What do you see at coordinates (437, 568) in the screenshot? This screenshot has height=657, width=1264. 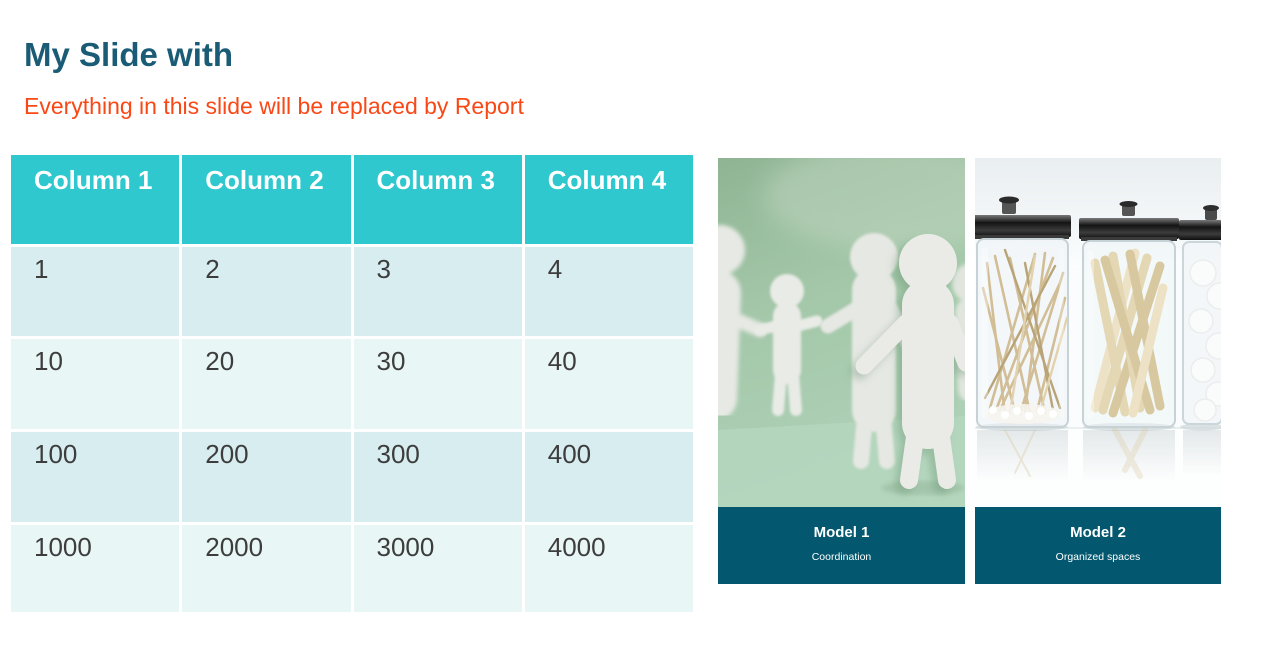 I see `table-cell: 3000` at bounding box center [437, 568].